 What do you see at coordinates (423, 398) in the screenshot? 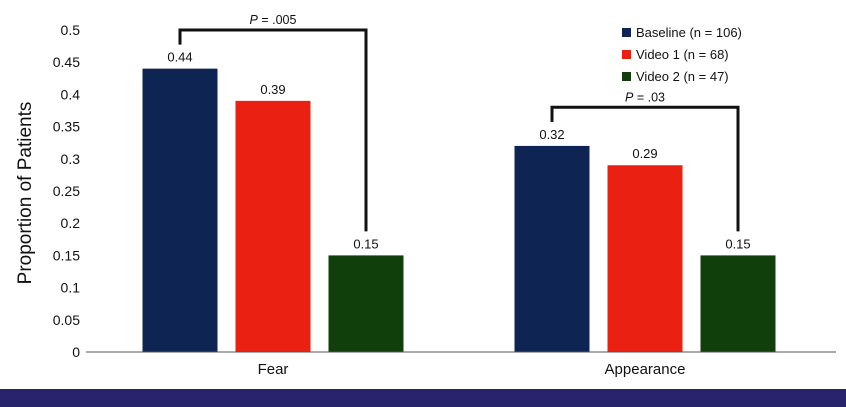
I see `footer-bar` at bounding box center [423, 398].